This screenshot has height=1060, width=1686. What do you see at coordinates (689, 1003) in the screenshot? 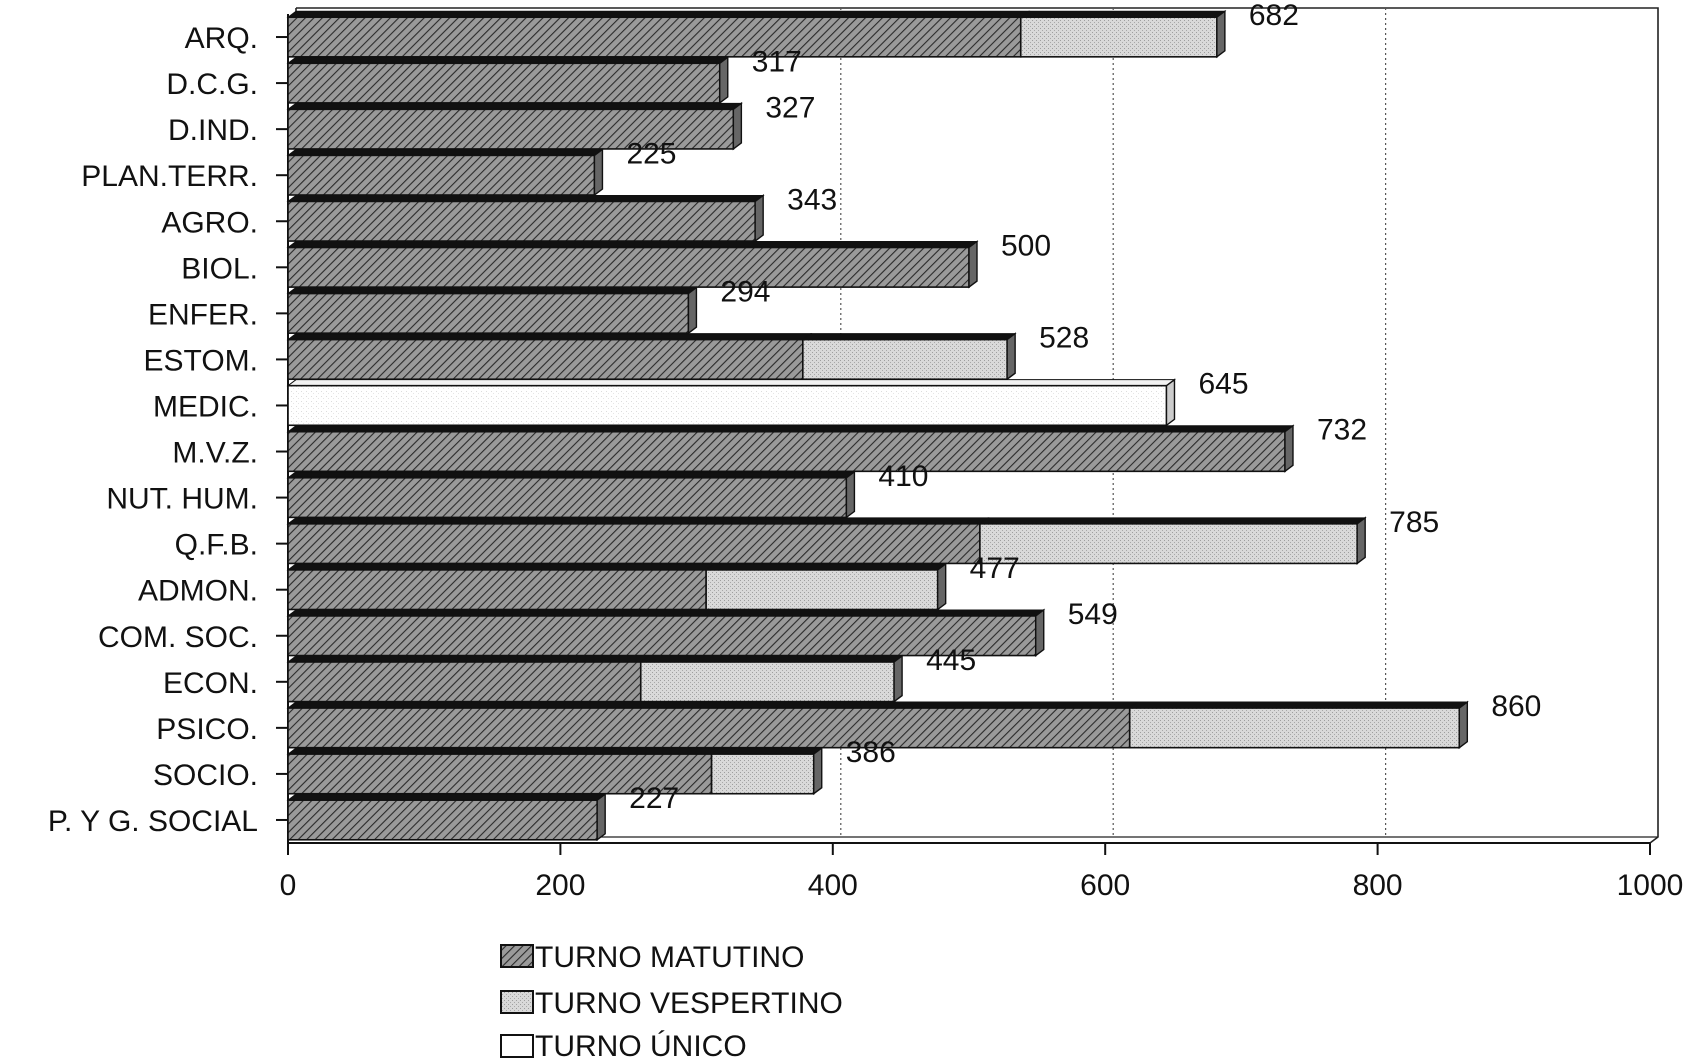
I see `legend-label-vespertino: TURNO VESPERTINO` at bounding box center [689, 1003].